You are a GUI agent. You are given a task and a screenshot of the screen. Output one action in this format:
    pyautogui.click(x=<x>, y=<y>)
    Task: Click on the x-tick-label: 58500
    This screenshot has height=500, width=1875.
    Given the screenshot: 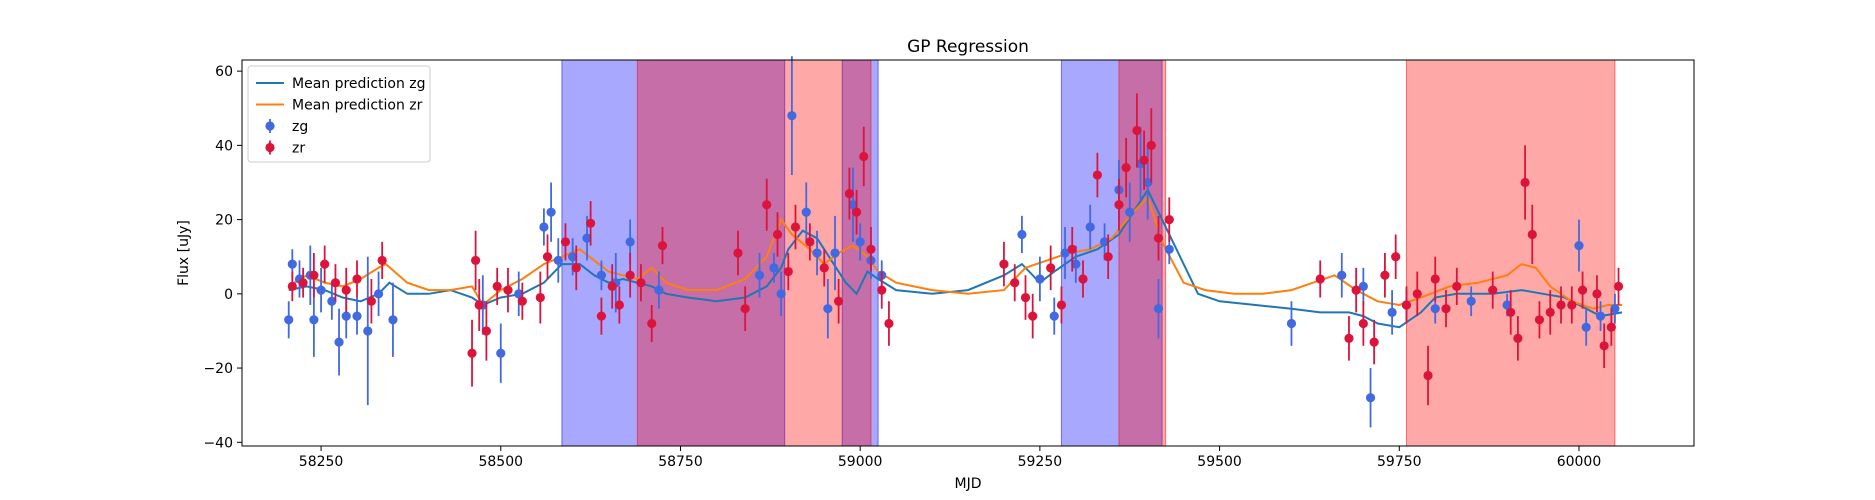 What is the action you would take?
    pyautogui.click(x=500, y=462)
    